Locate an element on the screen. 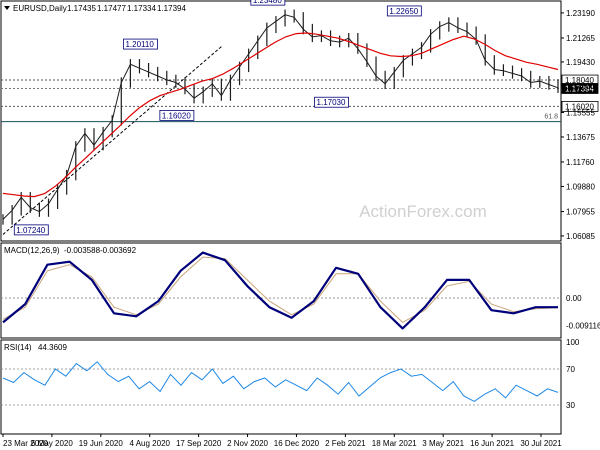 This screenshot has height=450, width=600. price-y-tick-label: 1.17600 is located at coordinates (580, 86).